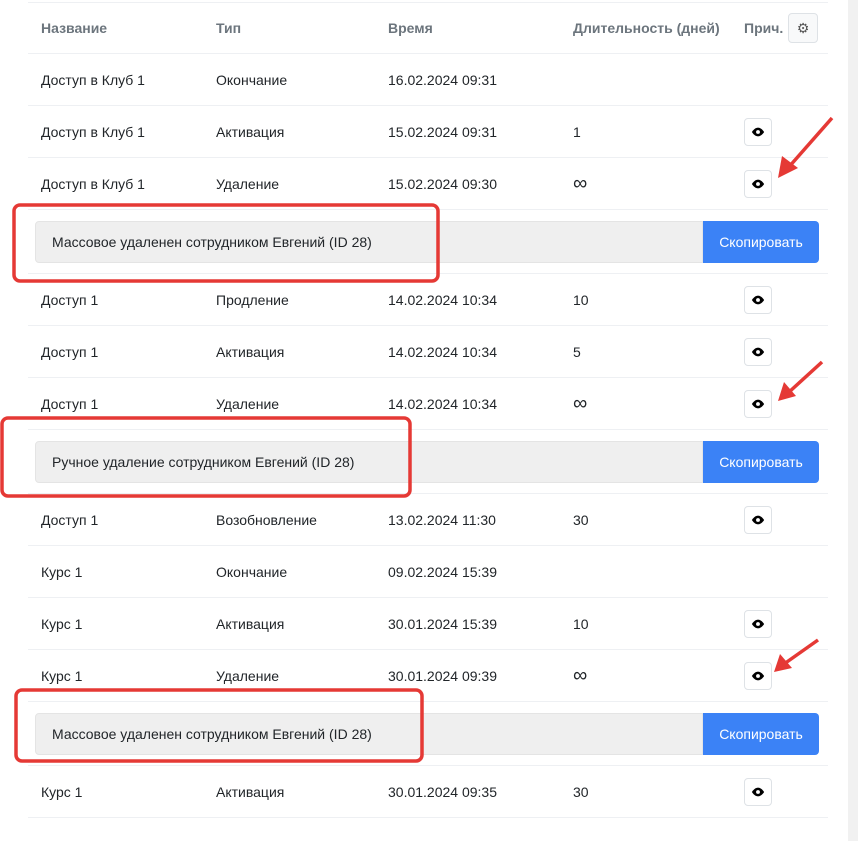 The height and width of the screenshot is (841, 858). Describe the element at coordinates (442, 519) in the screenshot. I see `cell-time: 13.02.2024 11:30` at that location.